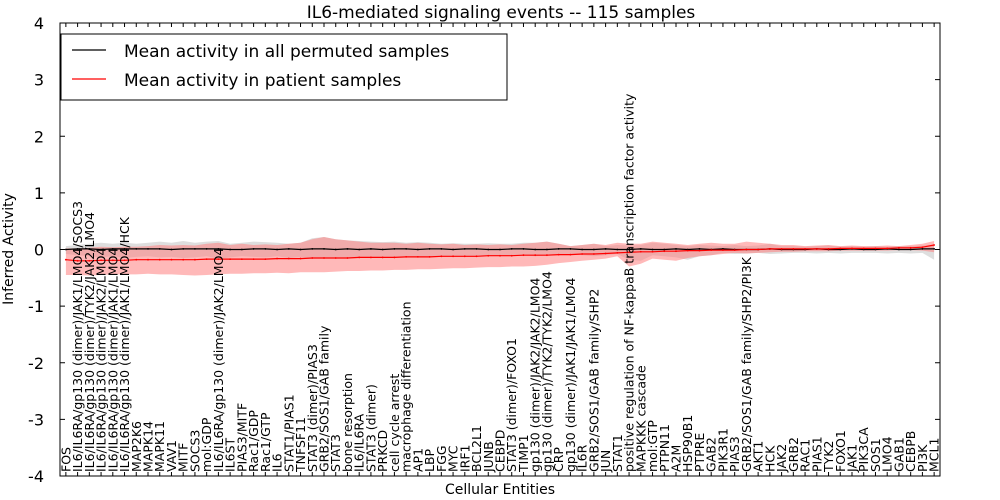 The image size is (1000, 500). Describe the element at coordinates (370, 428) in the screenshot. I see `x-tick-label: STAT3 (dimer)` at that location.